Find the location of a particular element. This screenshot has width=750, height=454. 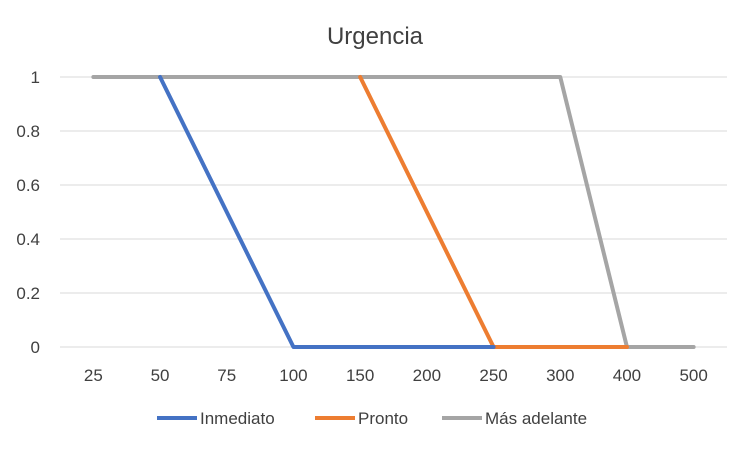

y-tick-label: 0.2 is located at coordinates (28, 293).